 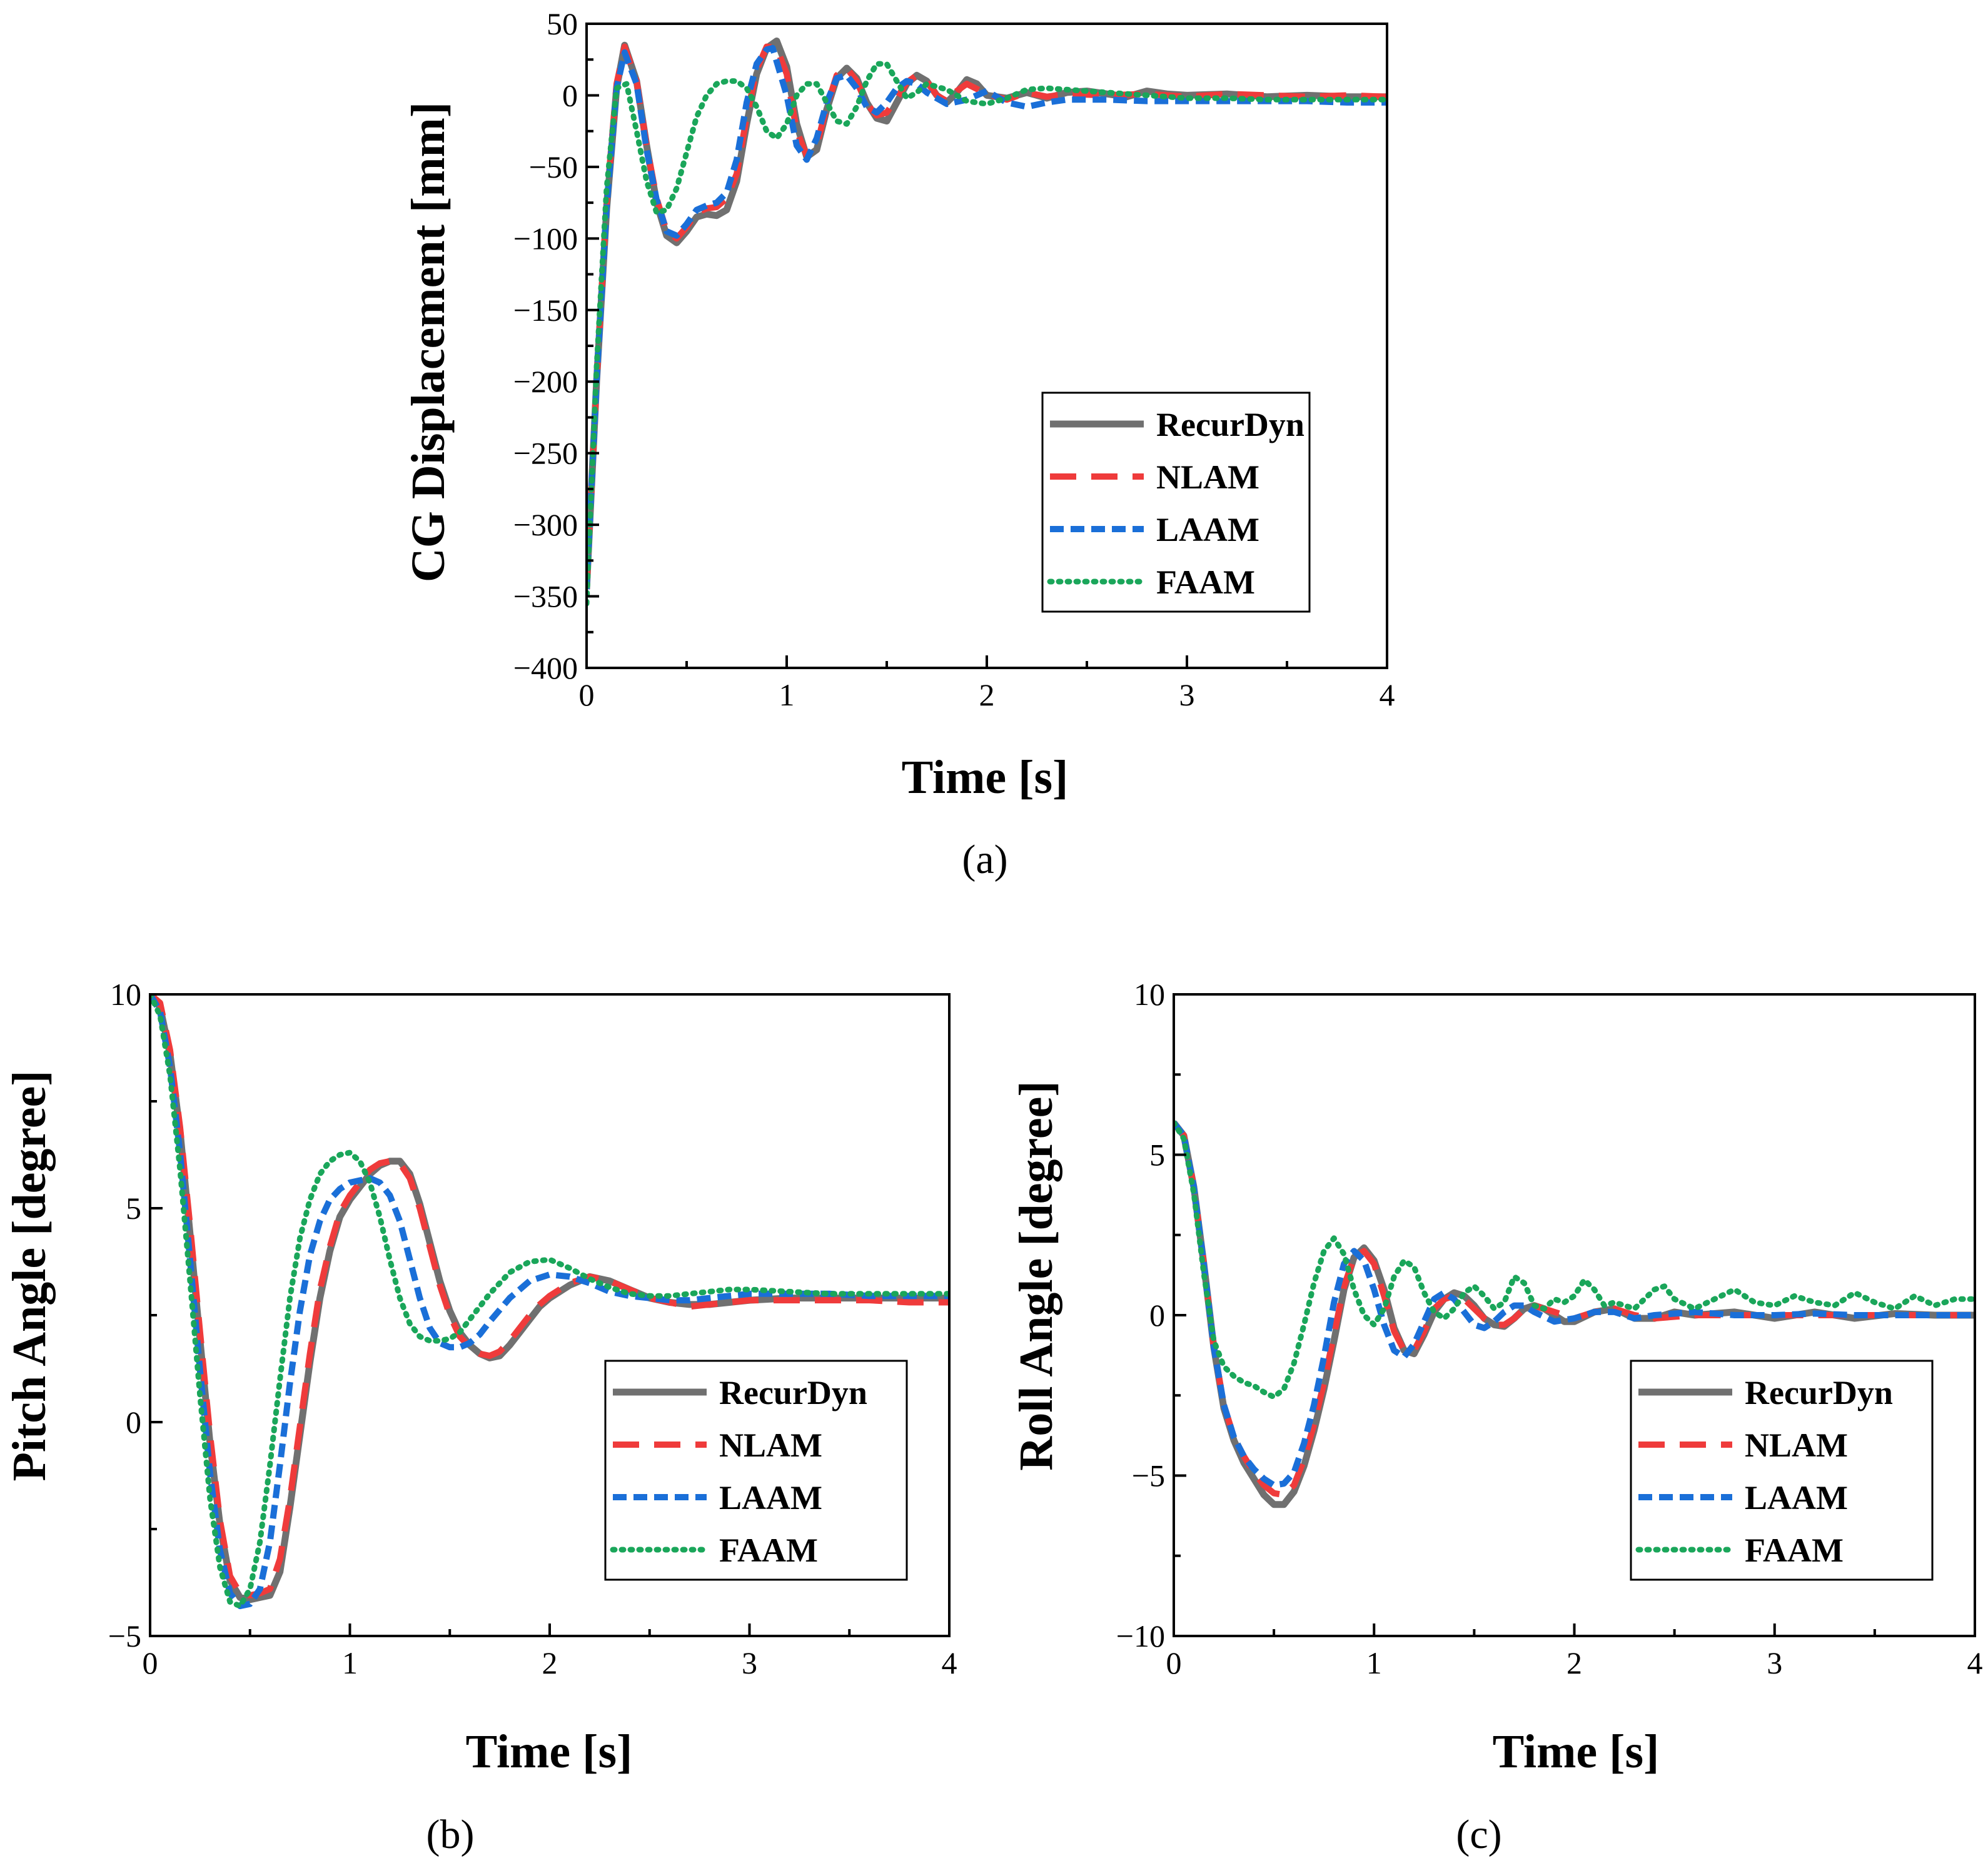 What do you see at coordinates (133, 1422) in the screenshot?
I see `y-tick-label-b: 0` at bounding box center [133, 1422].